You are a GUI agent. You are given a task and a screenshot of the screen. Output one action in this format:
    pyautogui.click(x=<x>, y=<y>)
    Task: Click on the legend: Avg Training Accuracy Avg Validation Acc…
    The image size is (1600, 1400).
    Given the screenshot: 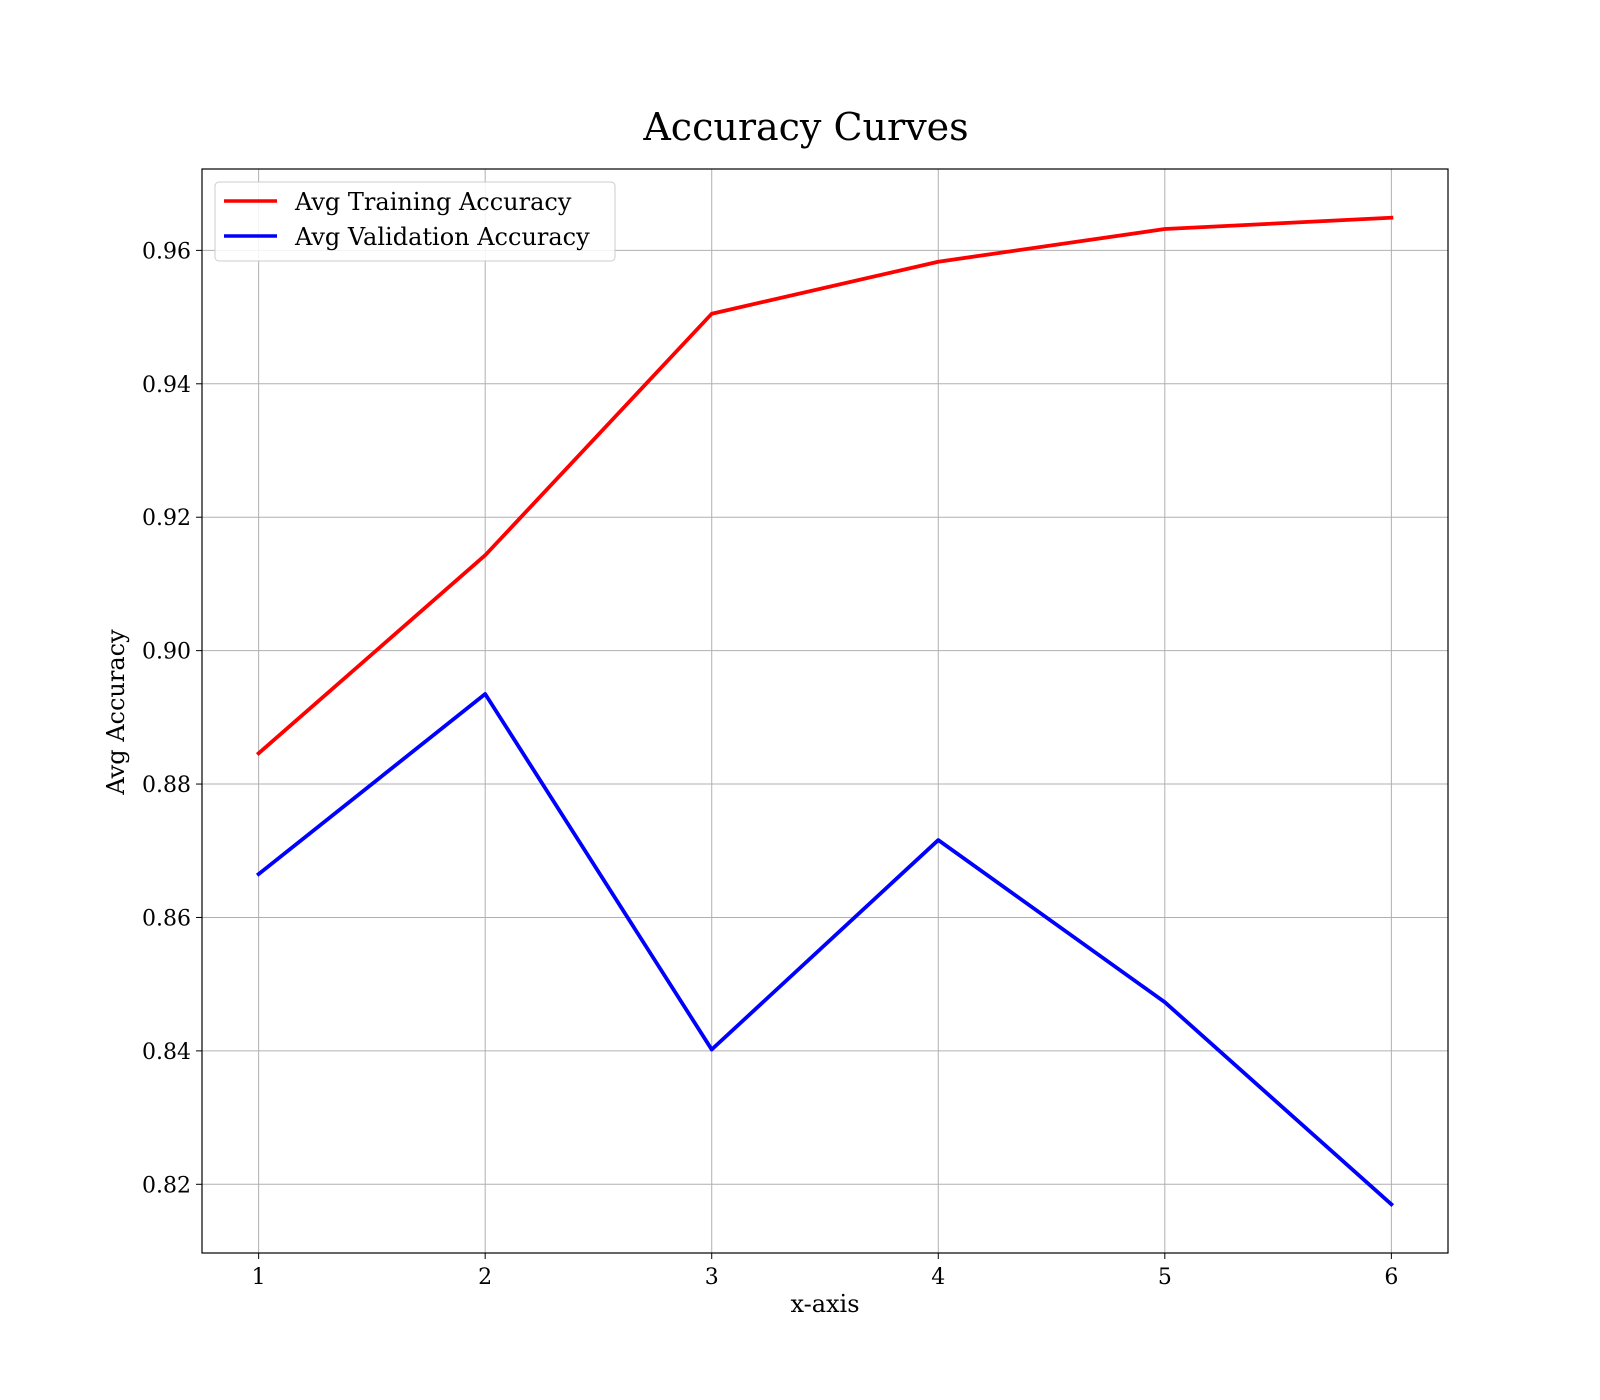 What is the action you would take?
    pyautogui.click(x=415, y=221)
    